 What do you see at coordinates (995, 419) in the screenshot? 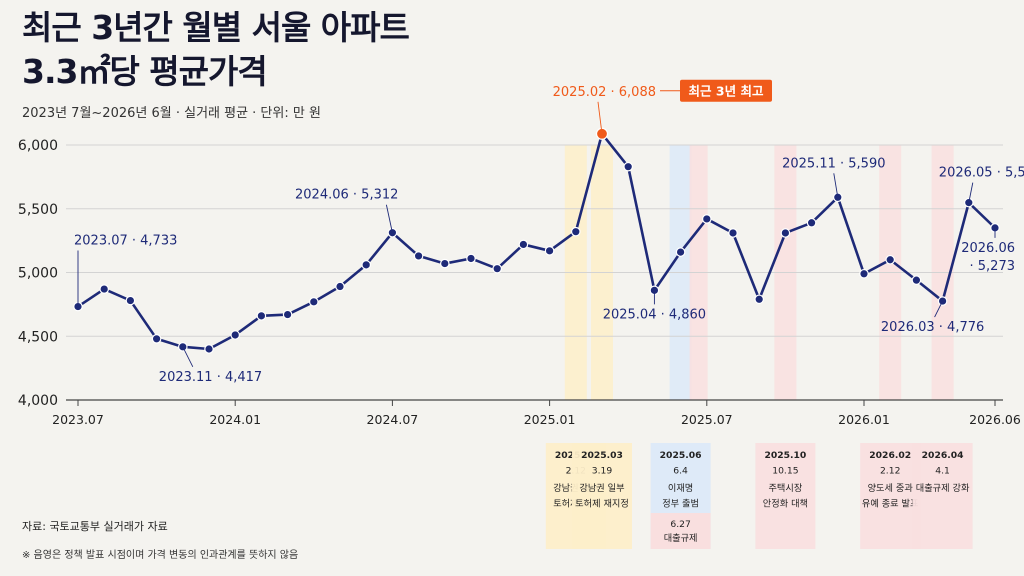
I see `x-tick-label-6: 2026.06` at bounding box center [995, 419].